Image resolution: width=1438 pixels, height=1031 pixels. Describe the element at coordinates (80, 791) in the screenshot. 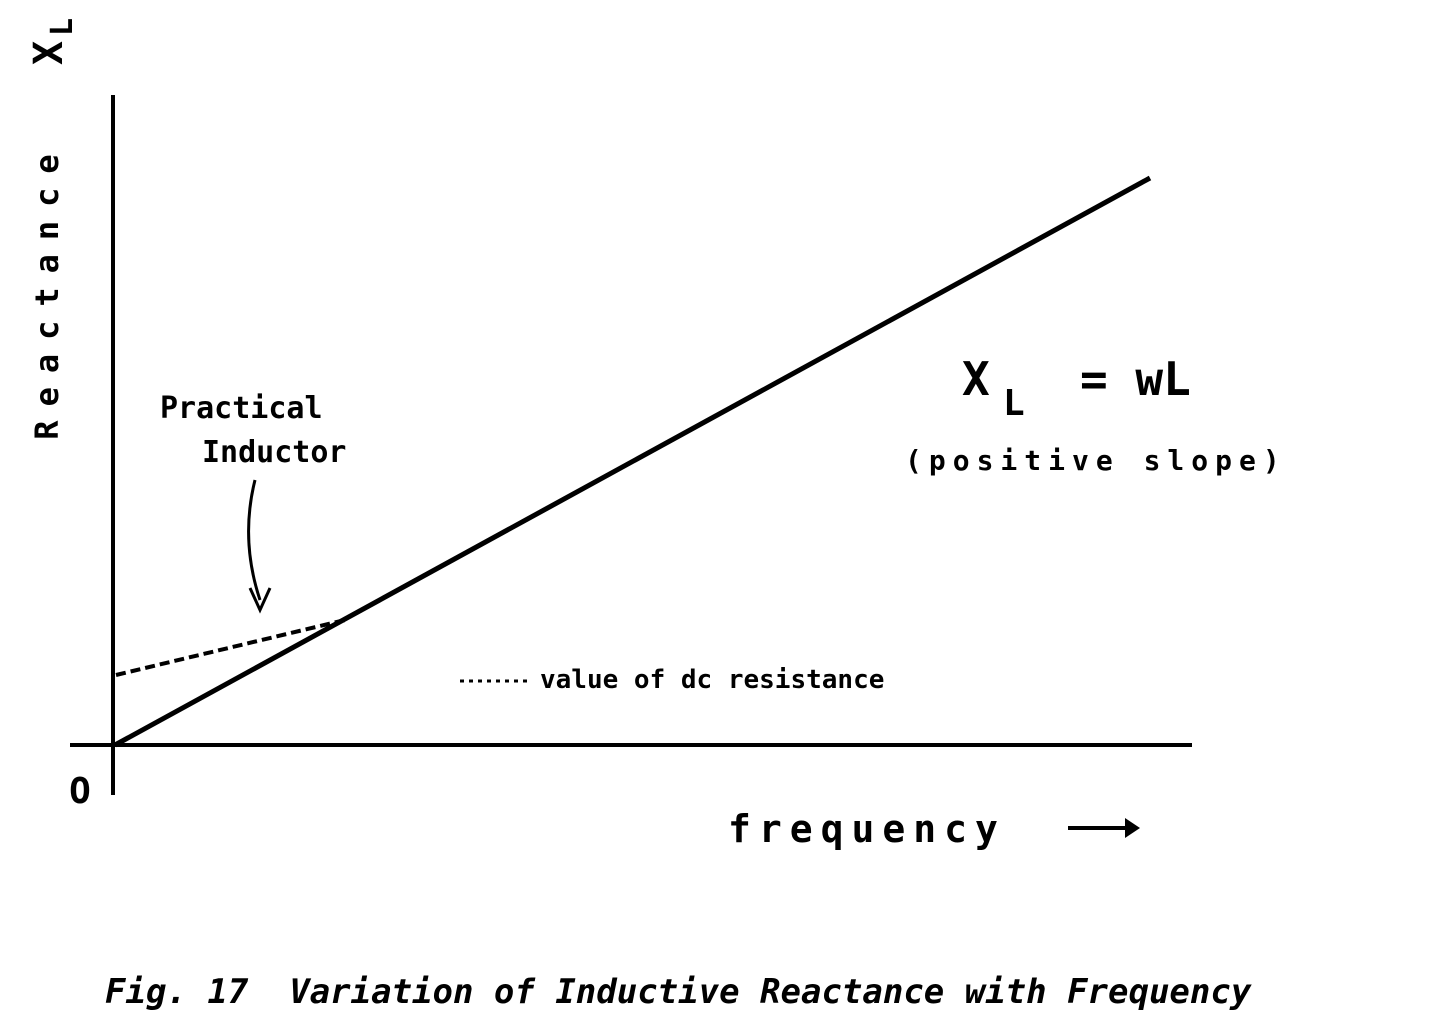

I see `origin-label: O` at that location.